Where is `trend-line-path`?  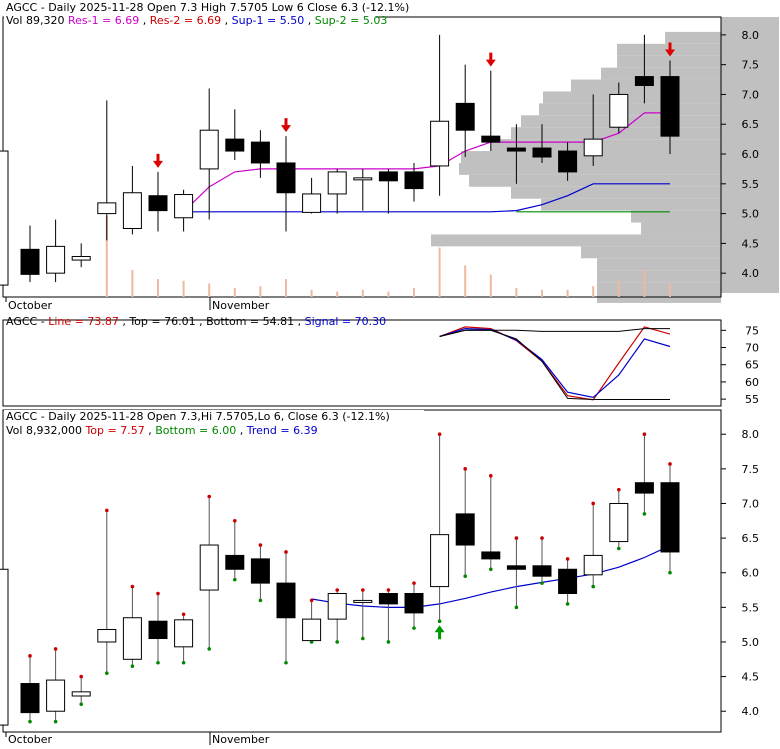 trend-line-path is located at coordinates (491, 576).